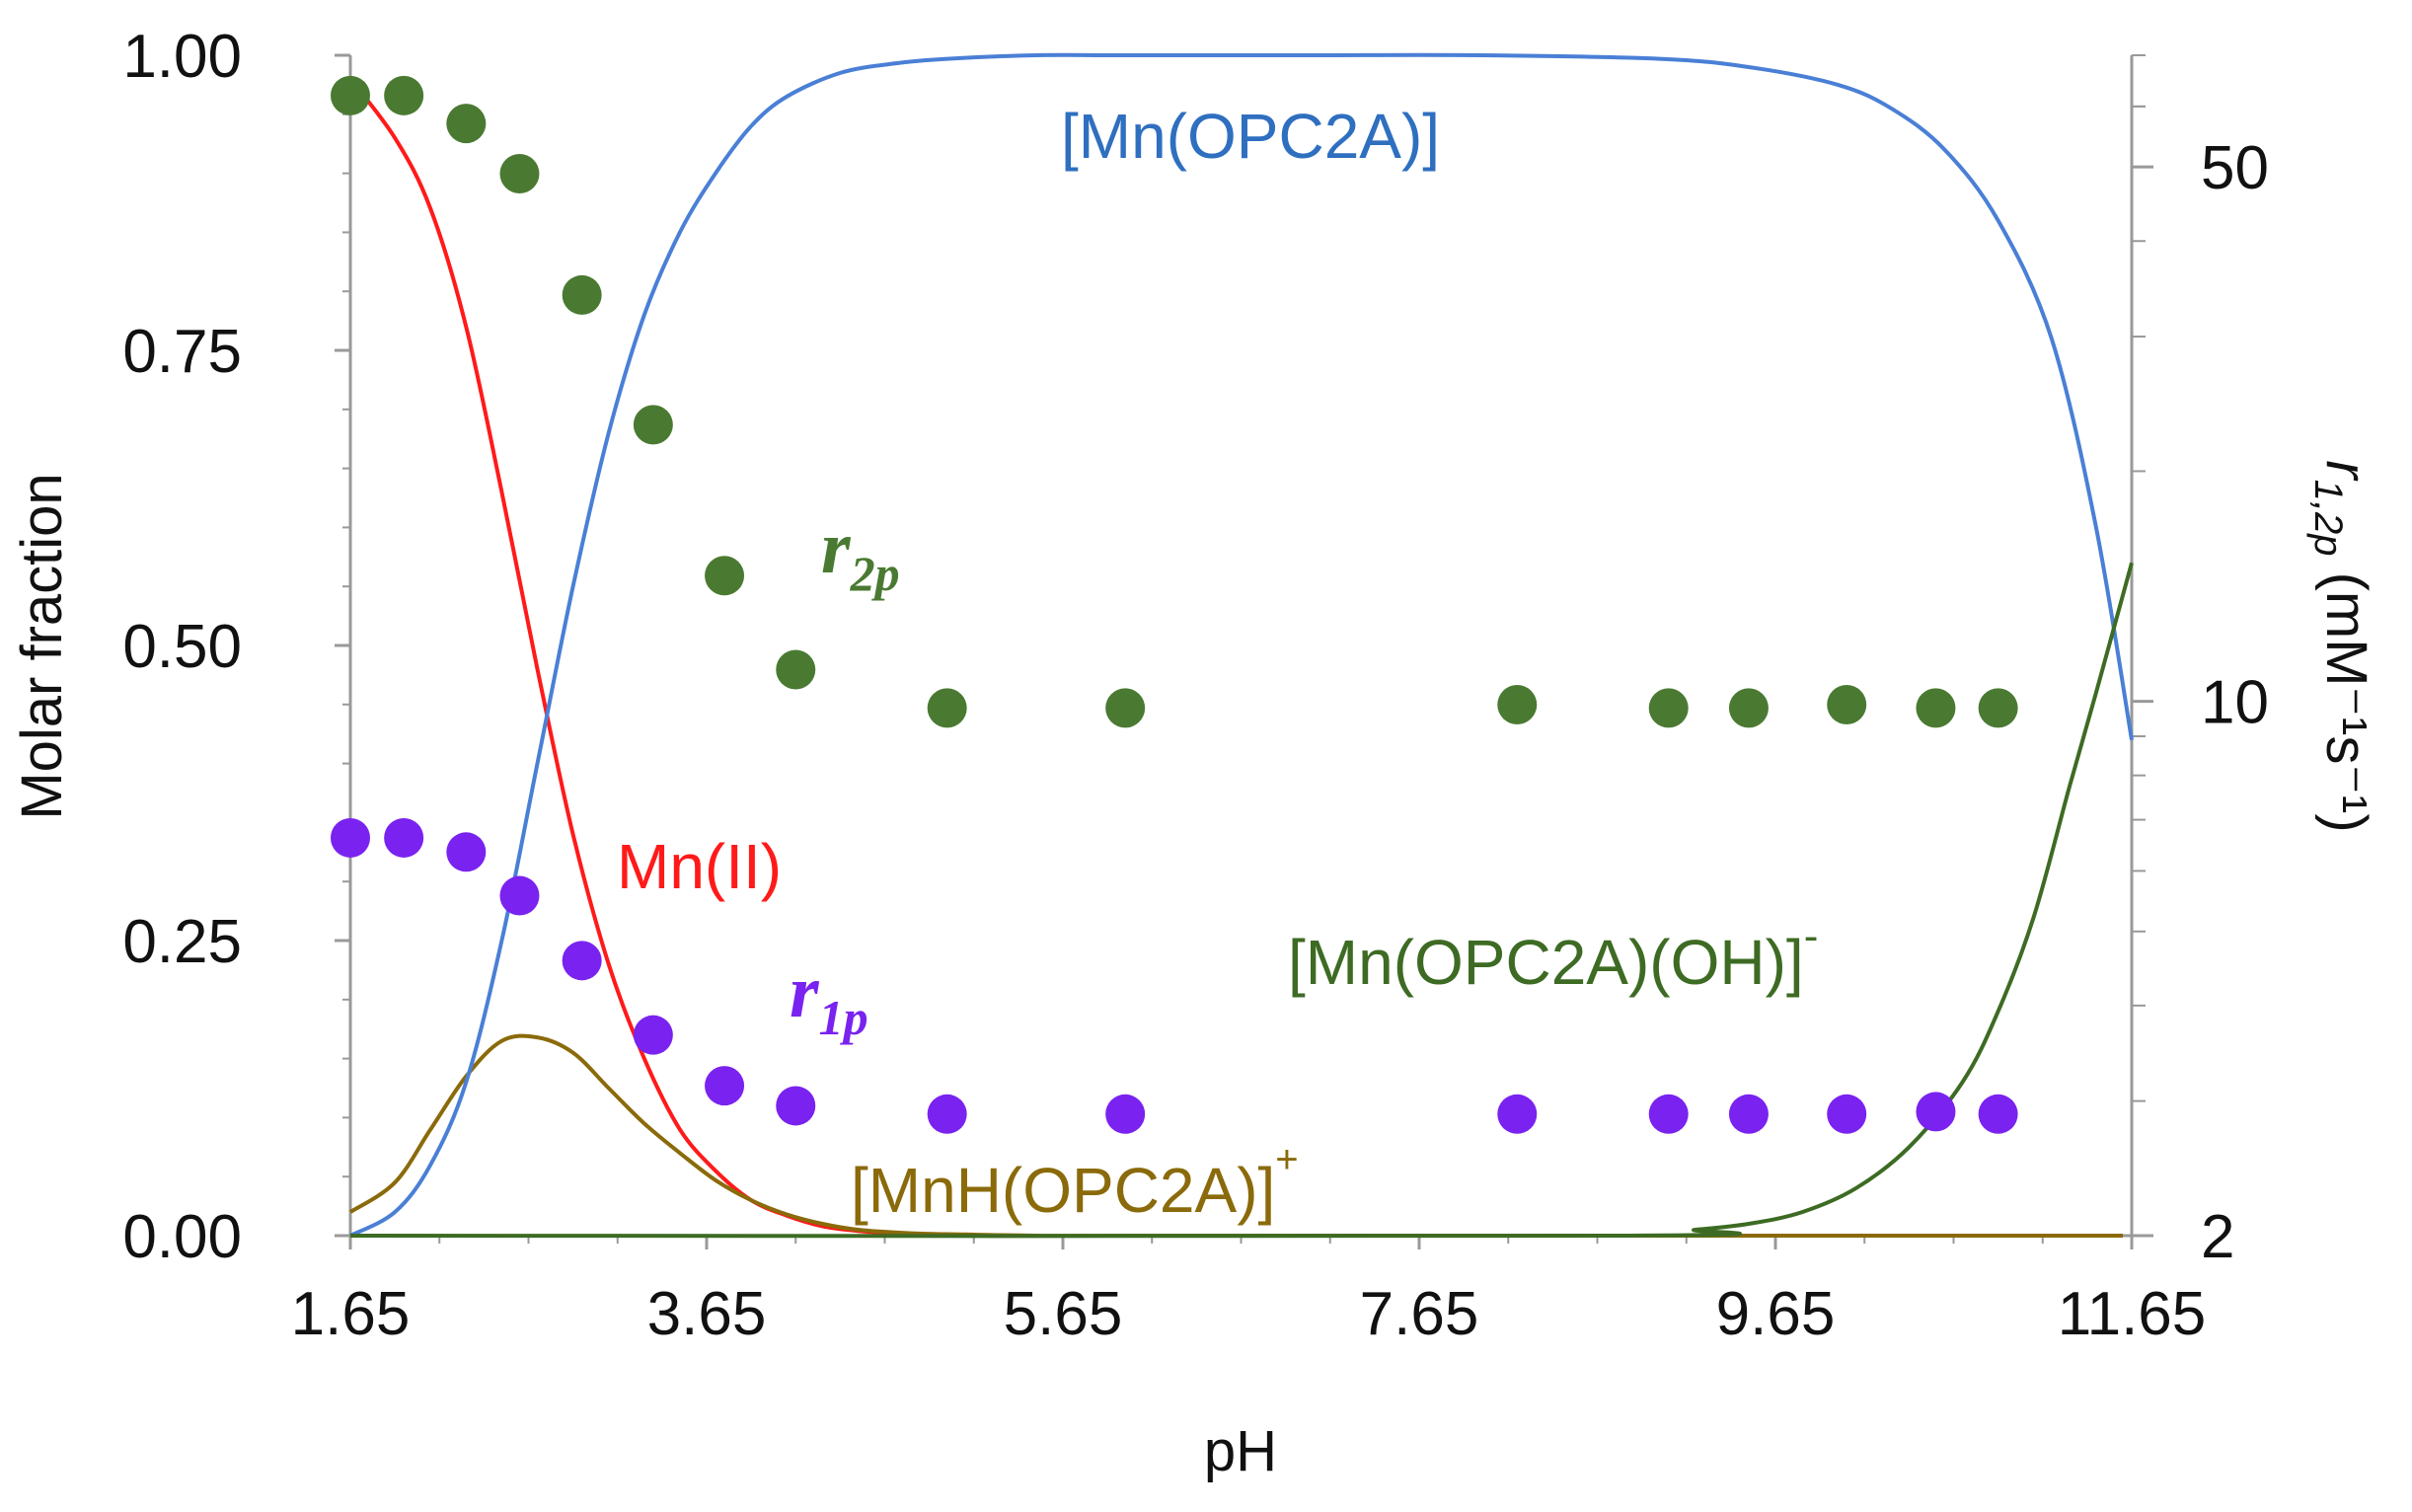  Describe the element at coordinates (1063, 1190) in the screenshot. I see `label-mnh-opc2a-main: [MnH(OPC2A)]` at that location.